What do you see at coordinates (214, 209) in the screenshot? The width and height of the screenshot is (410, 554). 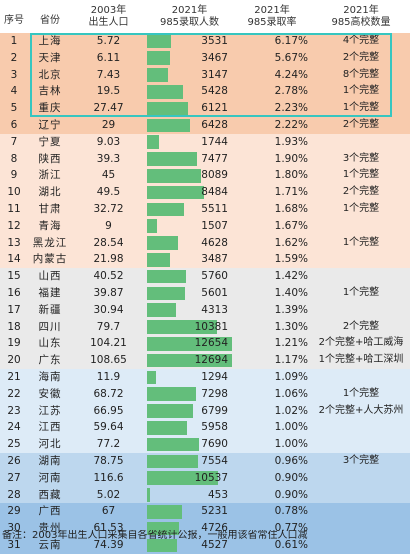 I see `admitted-value: 5511` at bounding box center [214, 209].